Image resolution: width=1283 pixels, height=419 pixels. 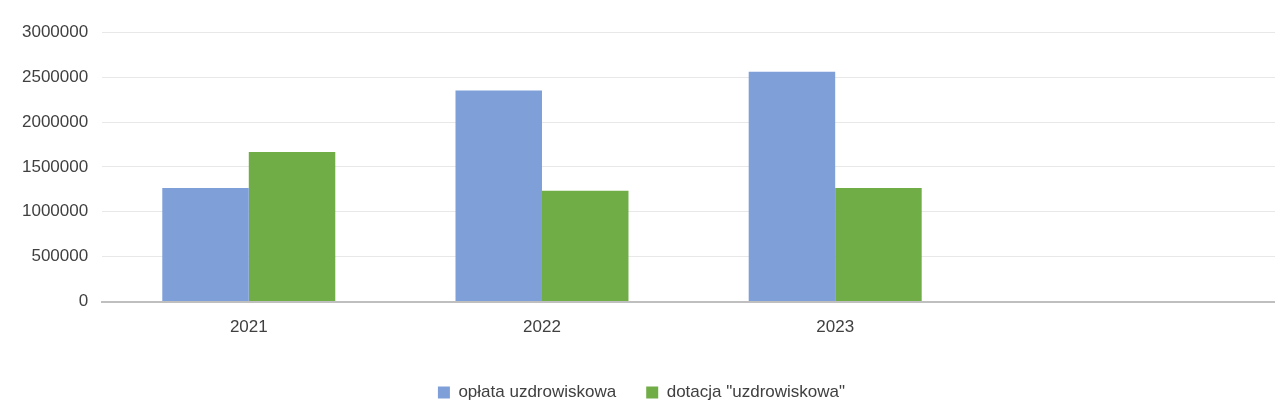 I want to click on y-tick-label: 3000000, so click(x=55, y=31).